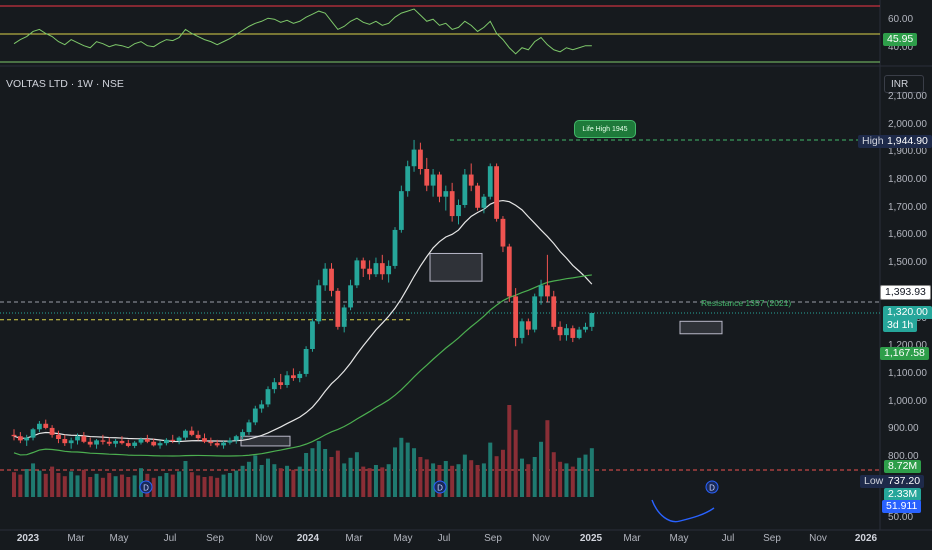 The height and width of the screenshot is (550, 932). What do you see at coordinates (907, 312) in the screenshot?
I see `last-price-tag: 1,320.00` at bounding box center [907, 312].